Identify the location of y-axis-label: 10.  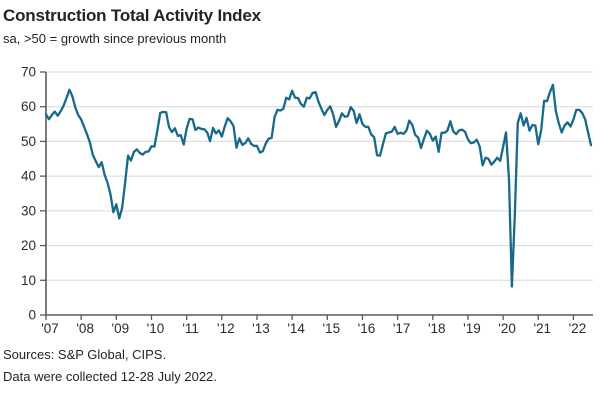
(28, 280).